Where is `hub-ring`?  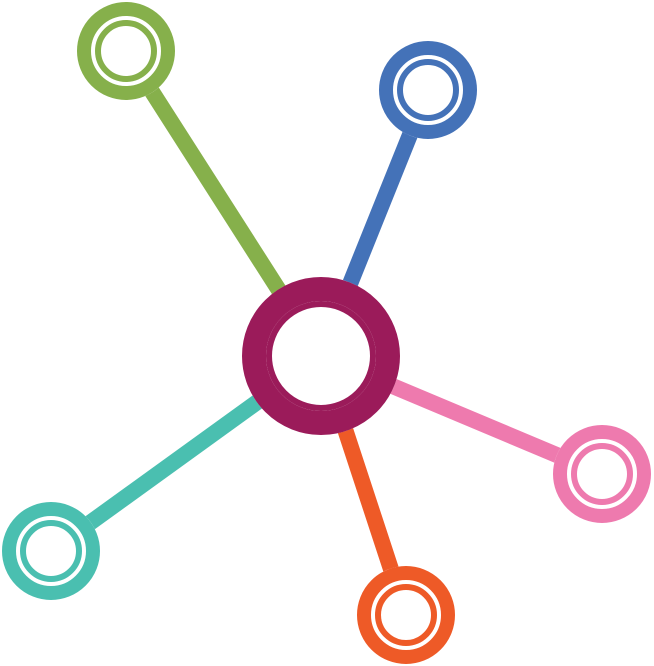
hub-ring is located at coordinates (321, 356).